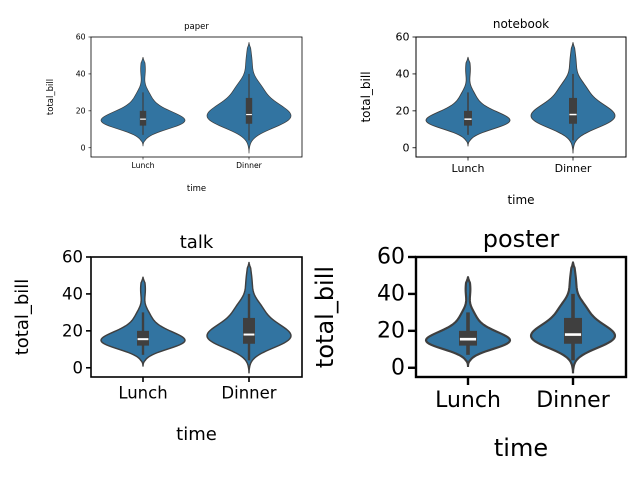  I want to click on panel-title: notebook, so click(521, 24).